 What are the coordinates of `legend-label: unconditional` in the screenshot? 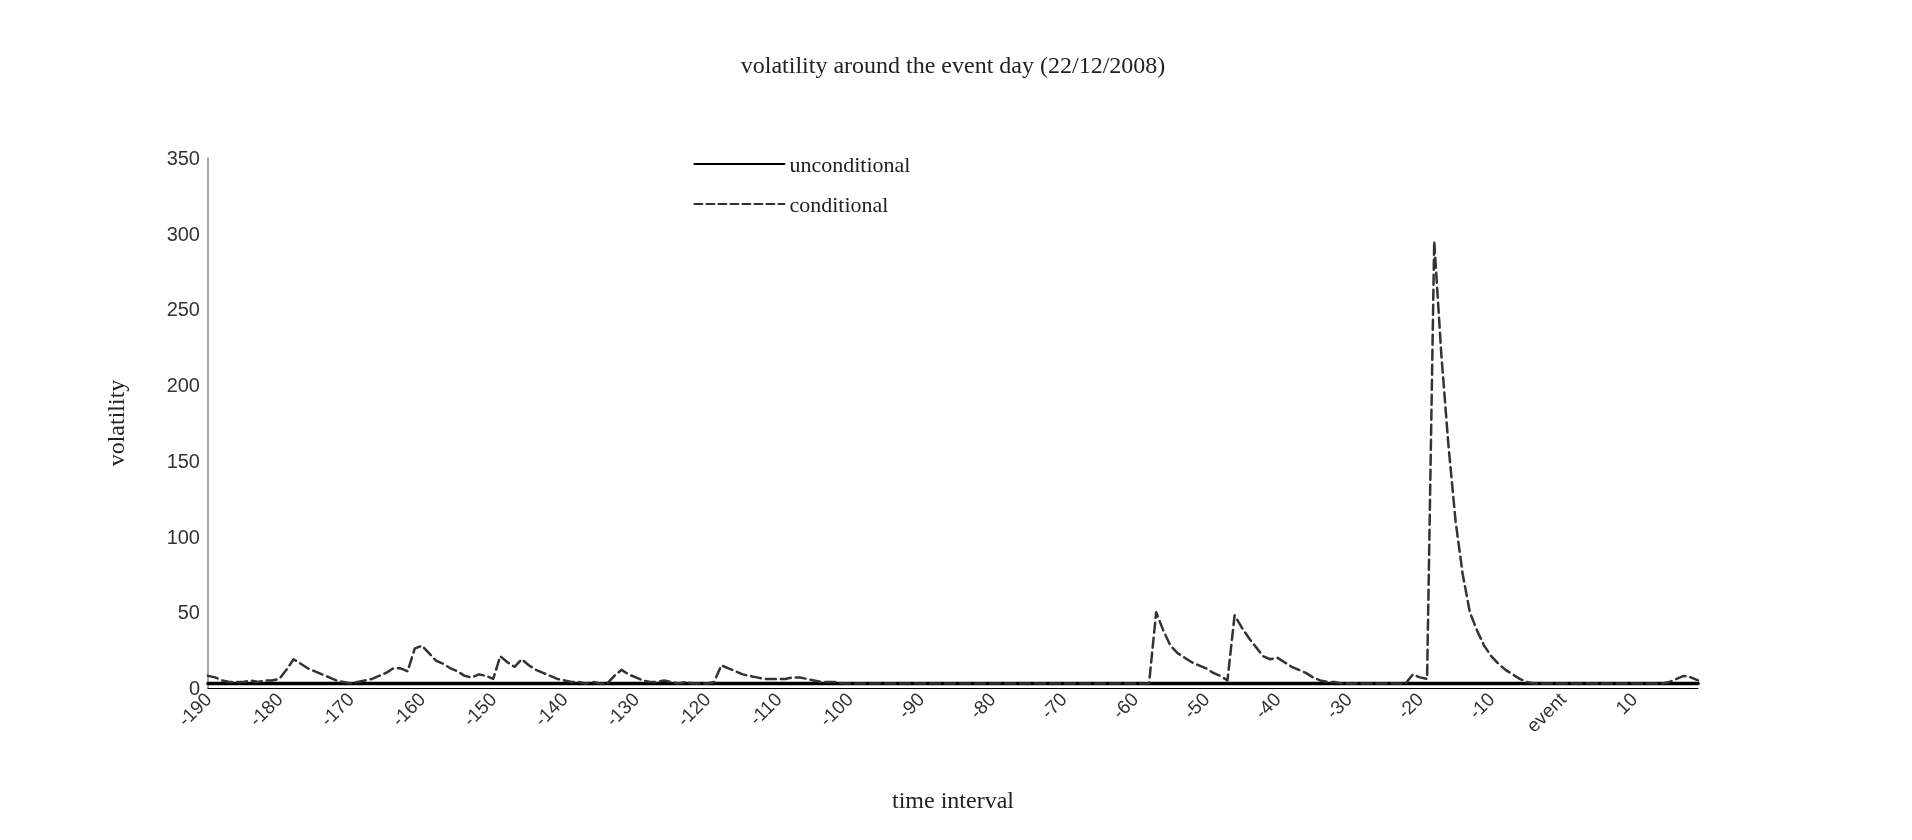 It's located at (850, 164).